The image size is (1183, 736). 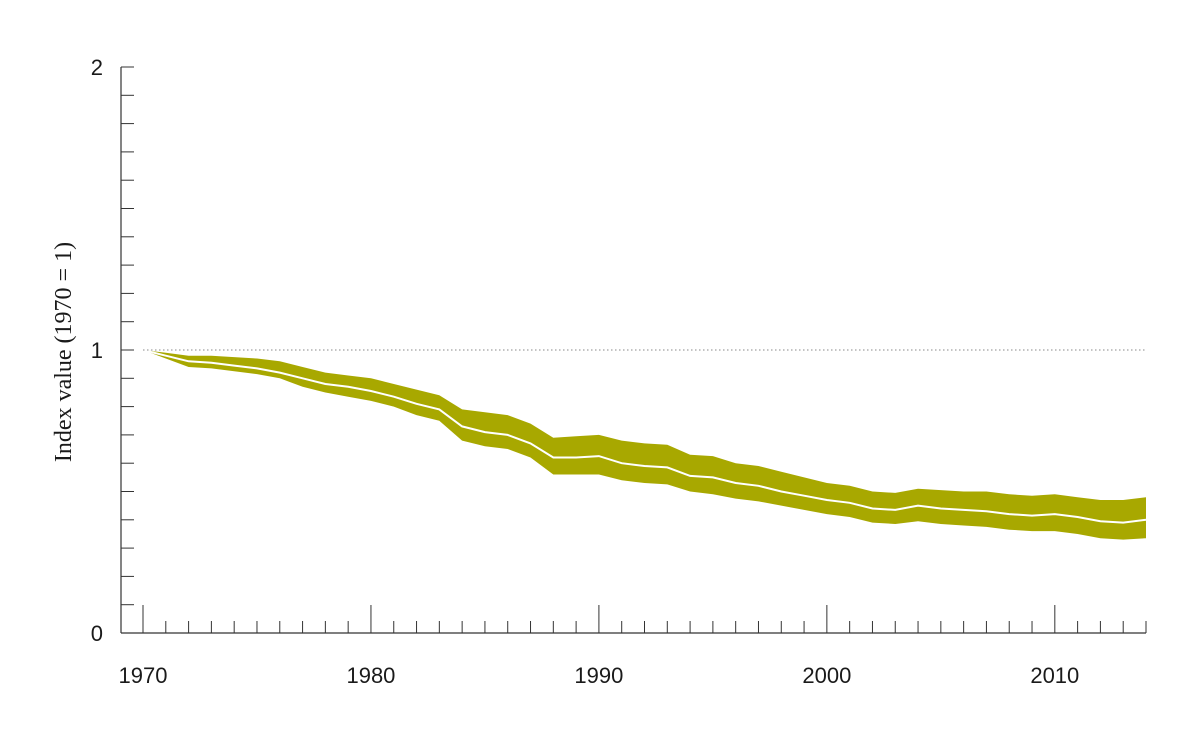 I want to click on y-tick-label: 0, so click(x=97, y=633).